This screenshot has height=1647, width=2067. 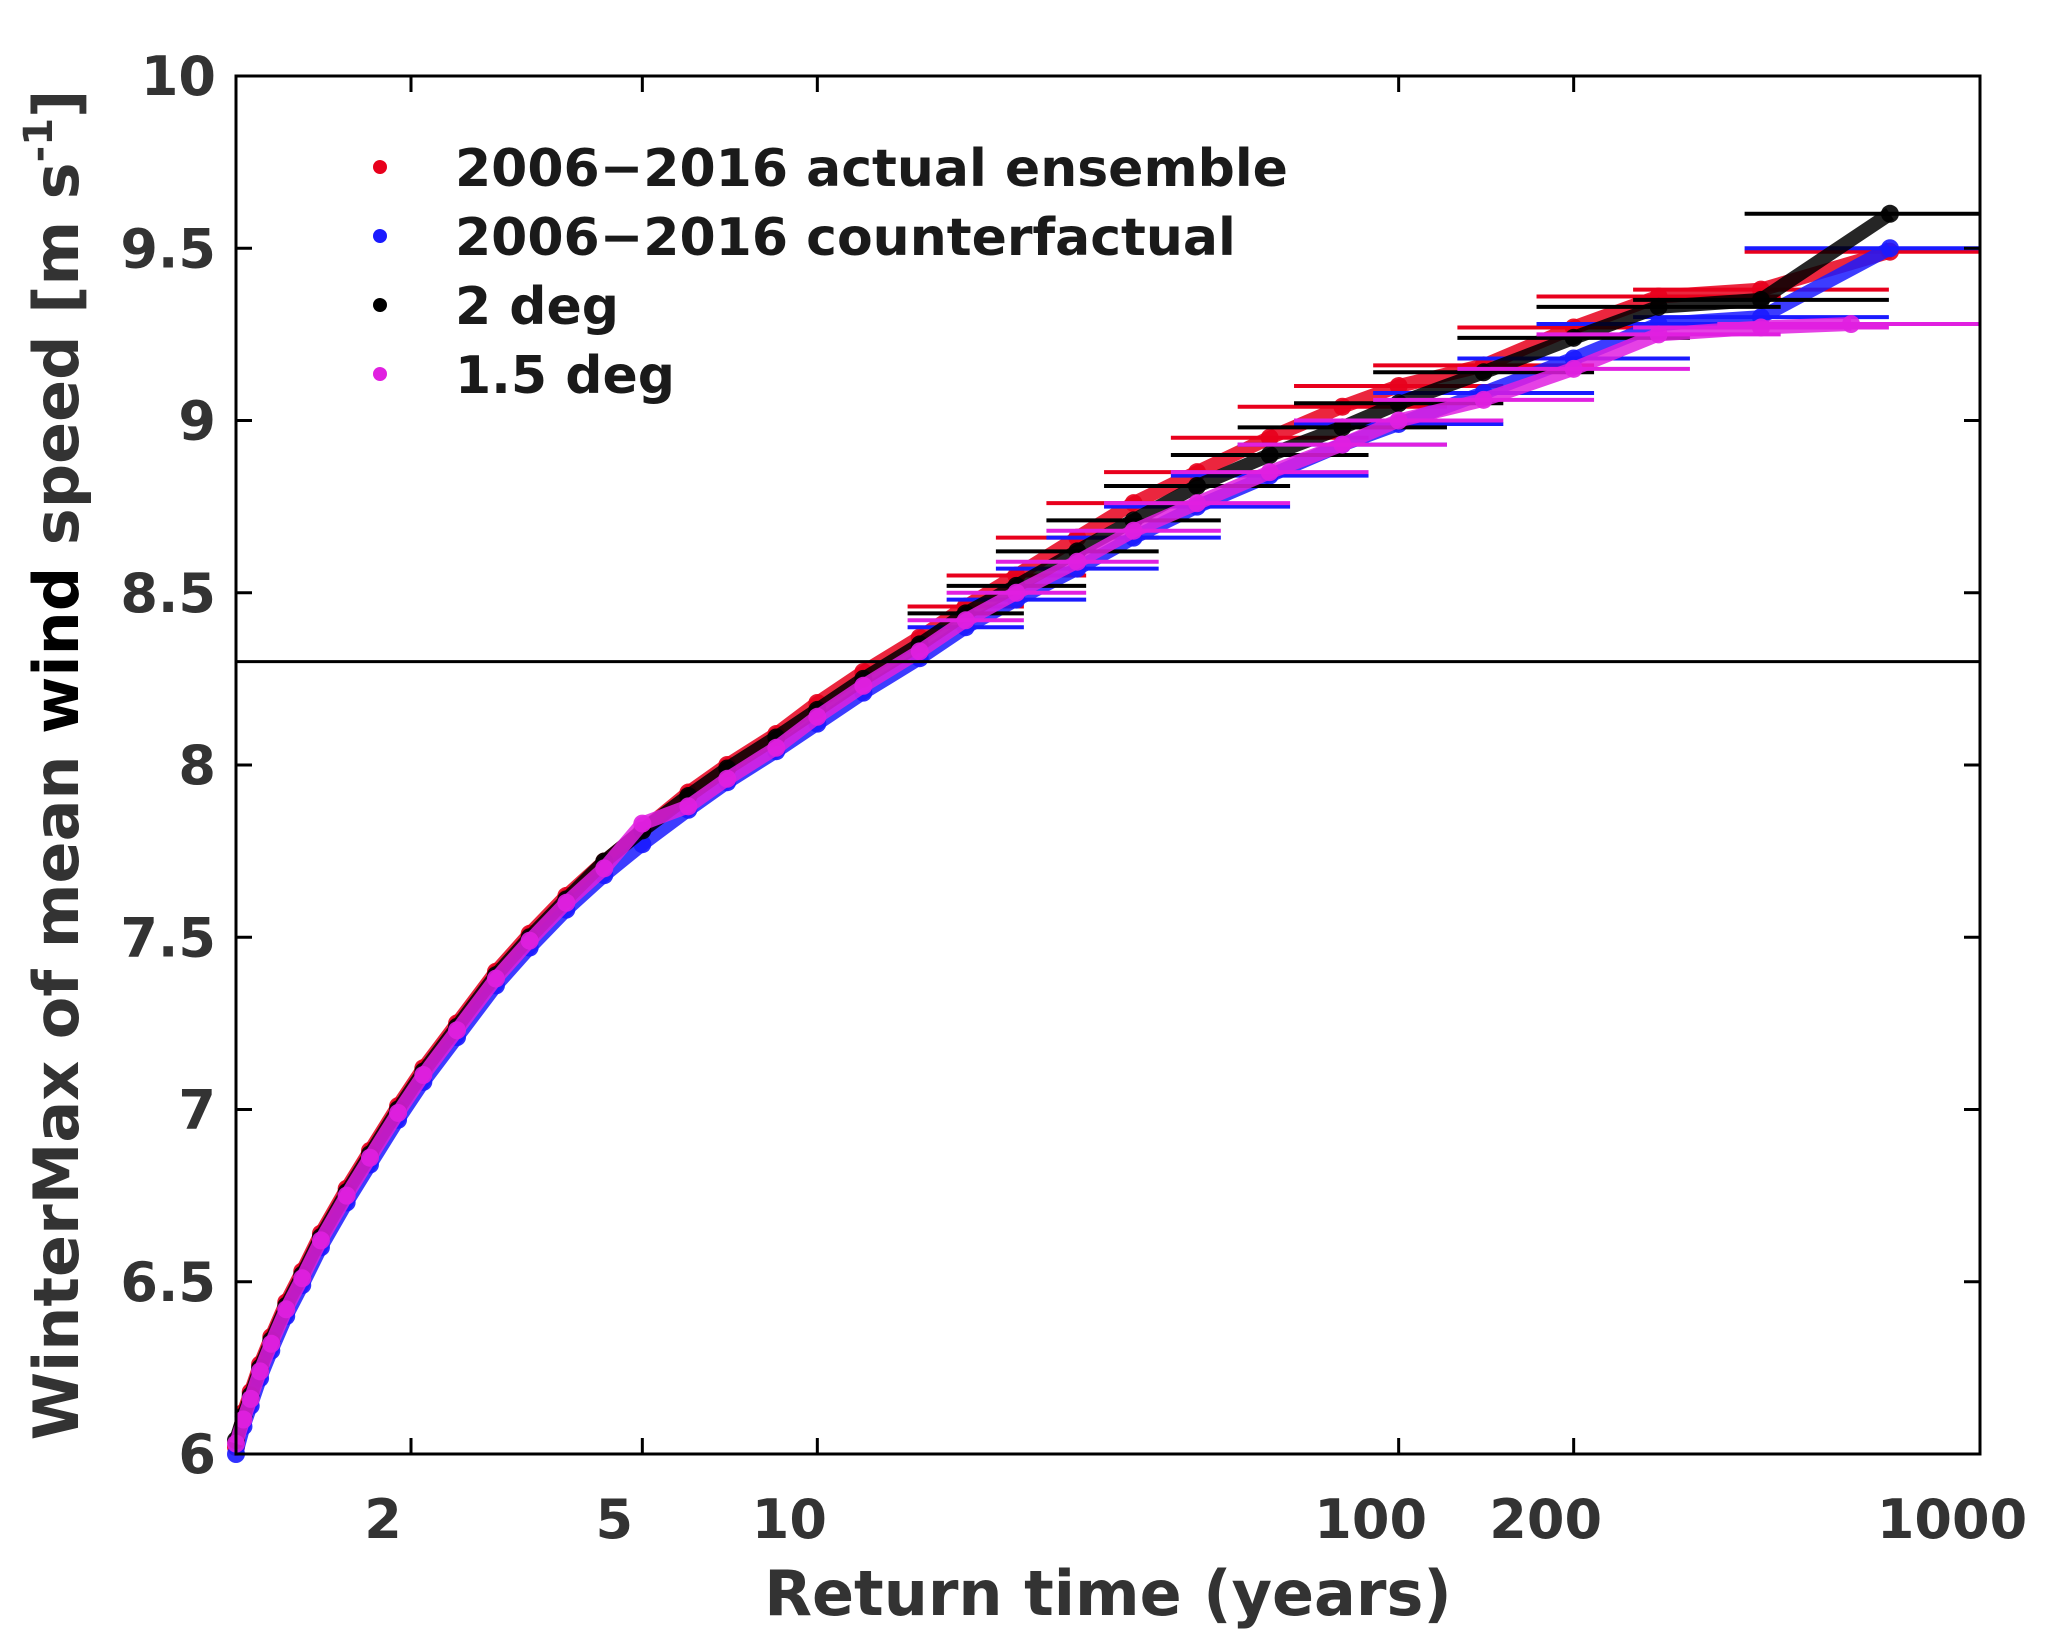 I want to click on y-axis-title-part-3: speed [m s, so click(x=56, y=364).